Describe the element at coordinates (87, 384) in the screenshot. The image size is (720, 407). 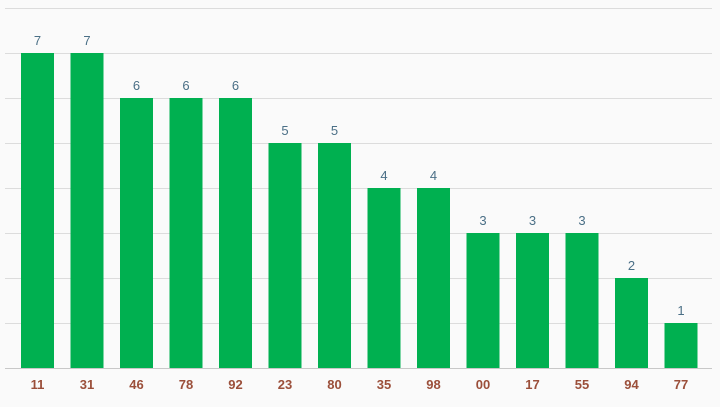
I see `category-label-31: 31` at that location.